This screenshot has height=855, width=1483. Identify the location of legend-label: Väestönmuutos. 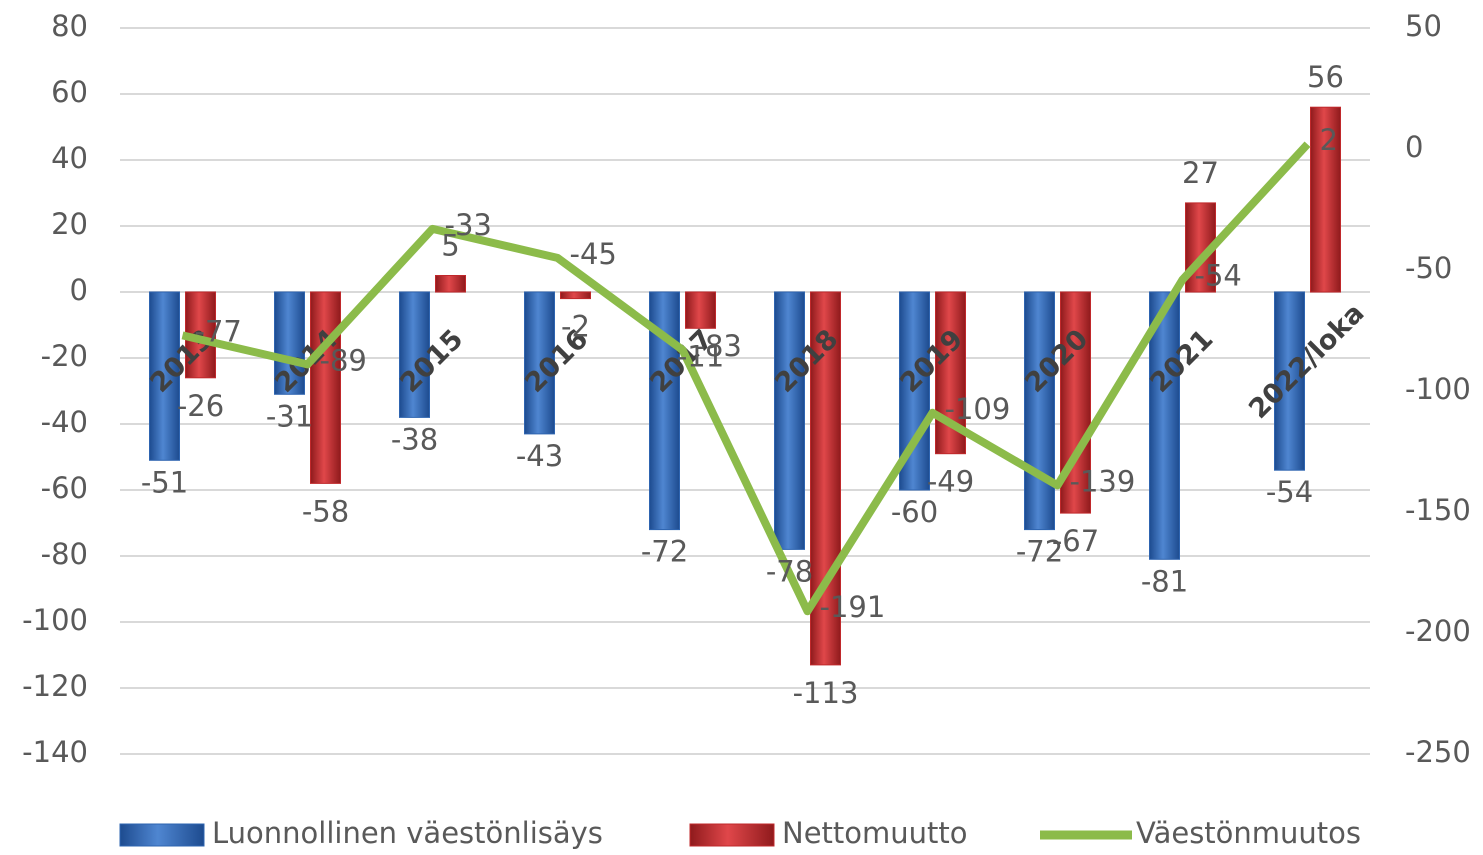
(1248, 833).